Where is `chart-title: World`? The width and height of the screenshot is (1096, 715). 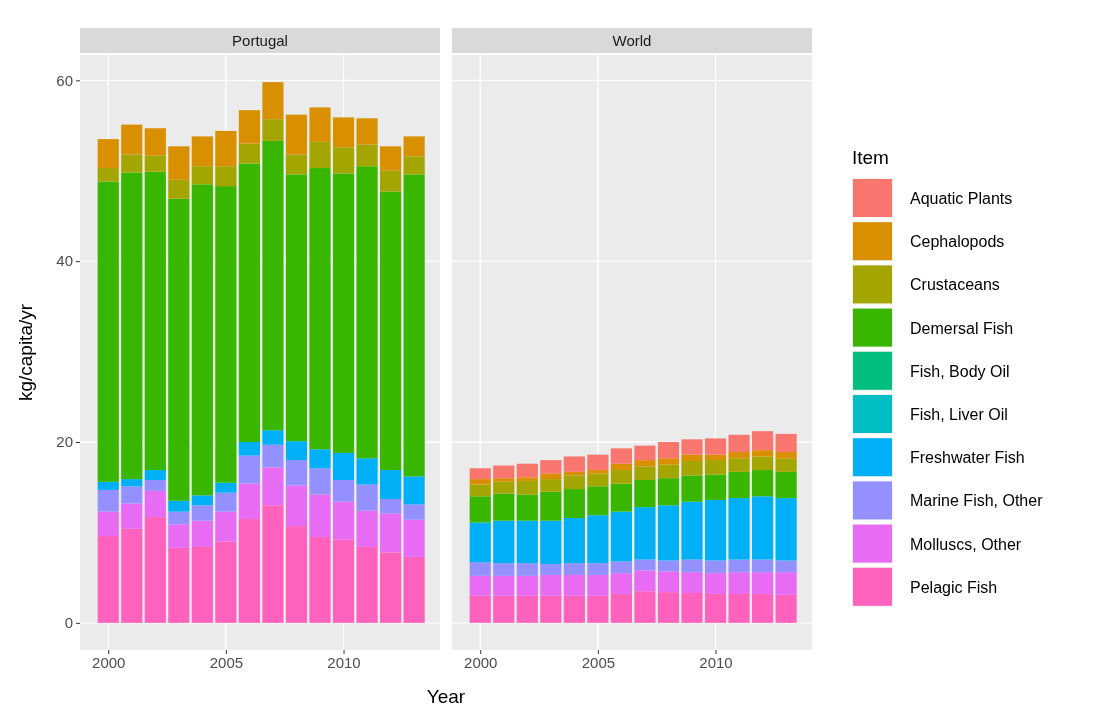 chart-title: World is located at coordinates (632, 40).